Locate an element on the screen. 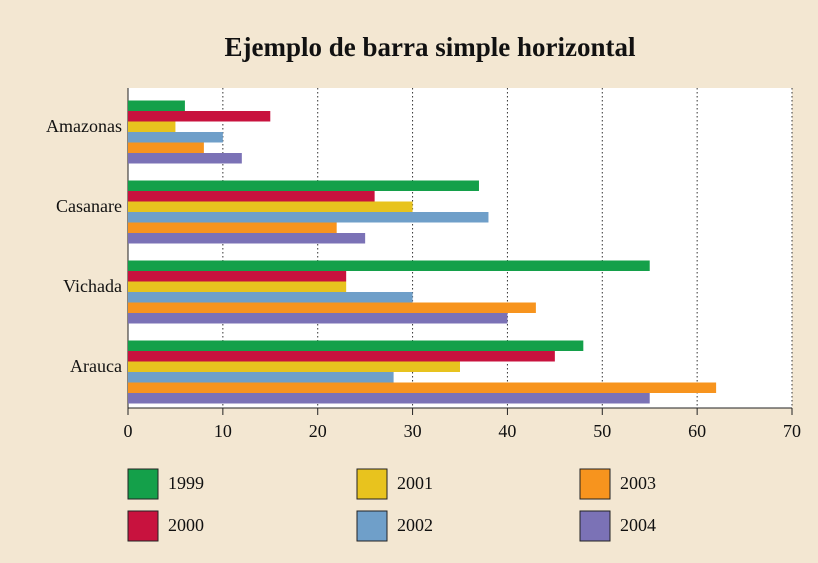  y-tick-label: Amazonas is located at coordinates (84, 126).